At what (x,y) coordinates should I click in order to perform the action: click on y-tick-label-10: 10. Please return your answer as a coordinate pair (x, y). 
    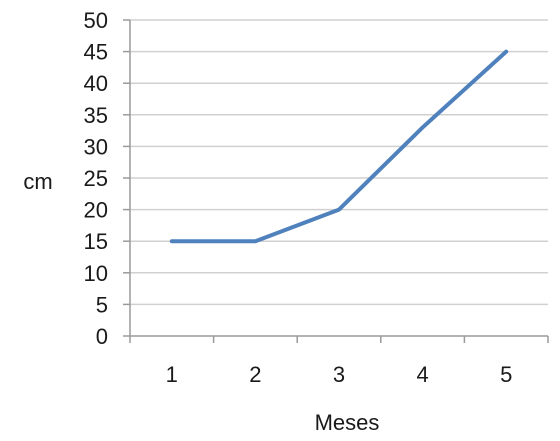
    Looking at the image, I should click on (96, 273).